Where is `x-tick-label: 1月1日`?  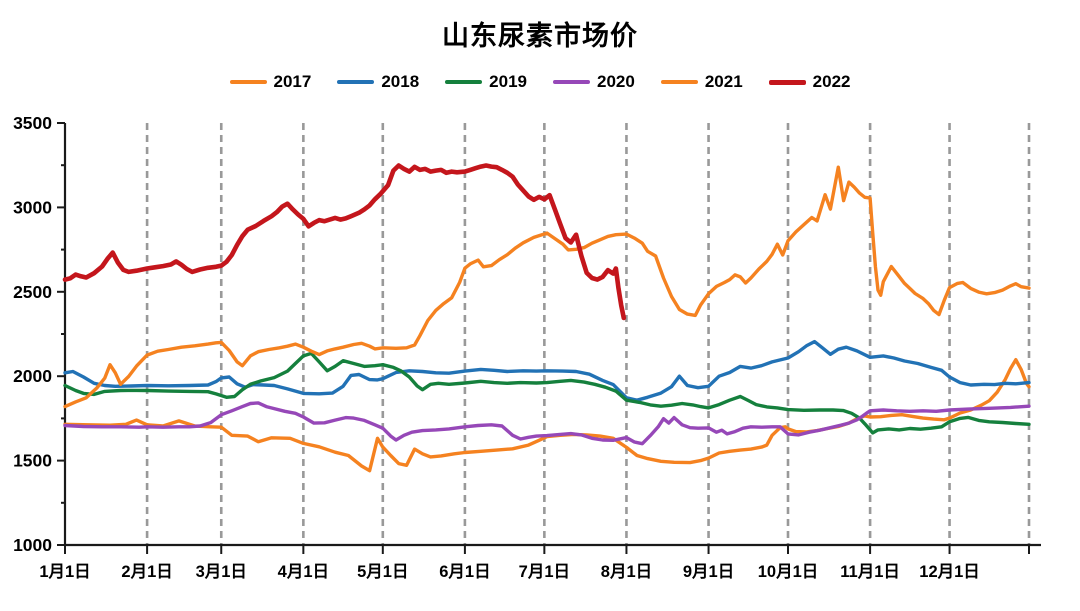 x-tick-label: 1月1日 is located at coordinates (64, 571).